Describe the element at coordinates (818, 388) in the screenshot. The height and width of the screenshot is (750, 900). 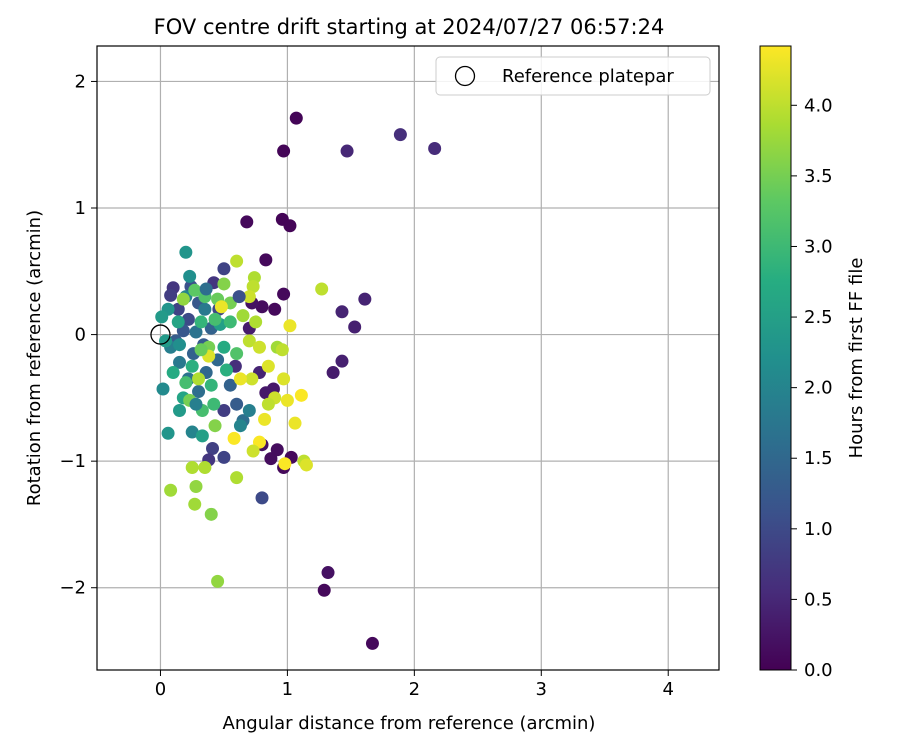
I see `colorbar-tick-label: 2.0` at that location.